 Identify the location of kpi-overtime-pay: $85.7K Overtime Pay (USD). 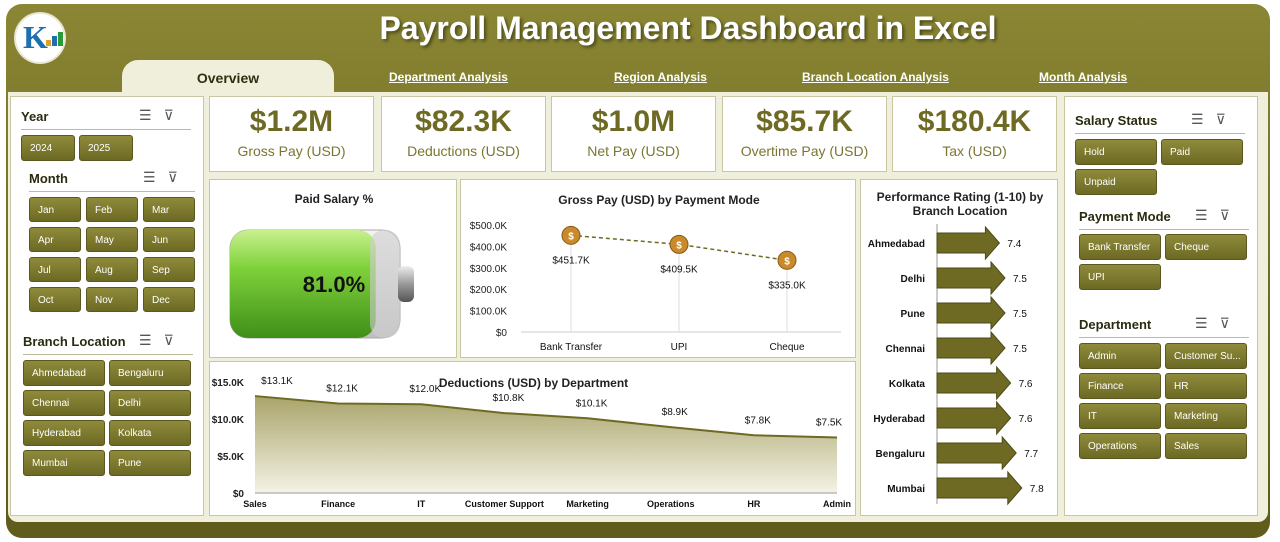
(804, 134).